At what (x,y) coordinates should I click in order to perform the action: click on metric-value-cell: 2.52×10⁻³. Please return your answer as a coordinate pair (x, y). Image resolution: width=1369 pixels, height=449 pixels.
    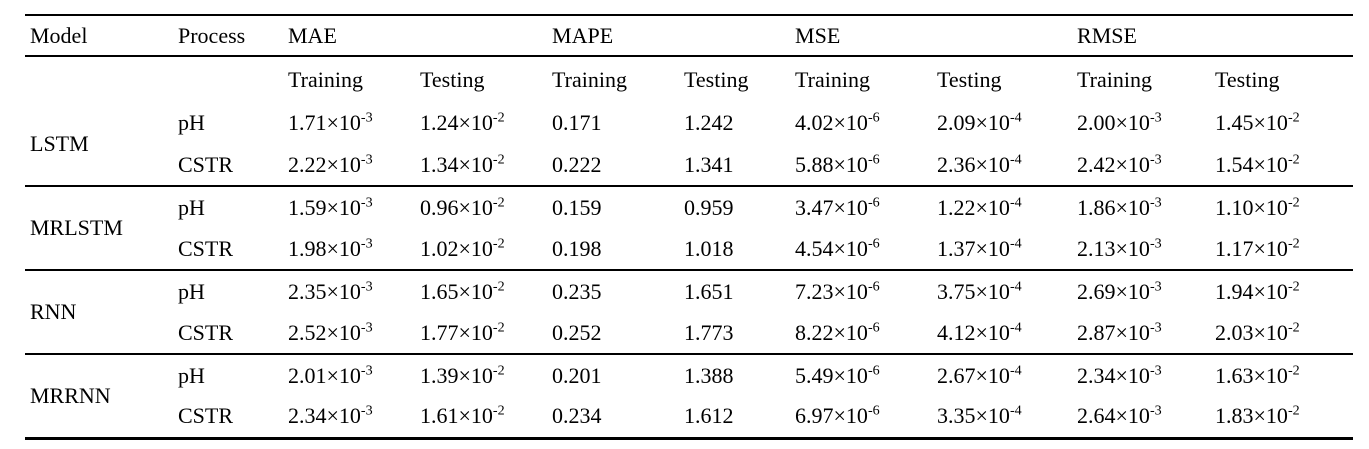
    Looking at the image, I should click on (349, 333).